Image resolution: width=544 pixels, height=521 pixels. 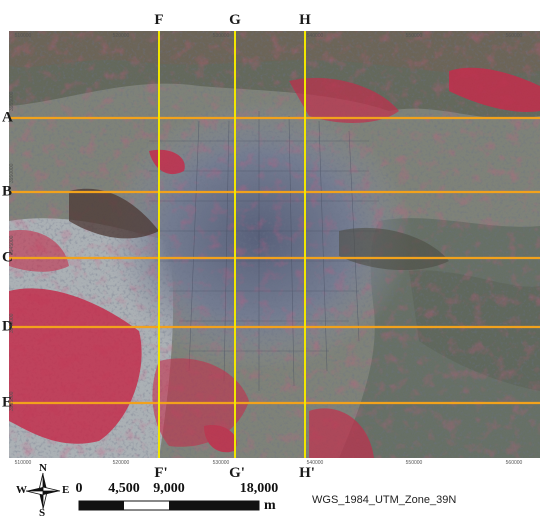 What do you see at coordinates (7, 402) in the screenshot?
I see `row-label-E: E` at bounding box center [7, 402].